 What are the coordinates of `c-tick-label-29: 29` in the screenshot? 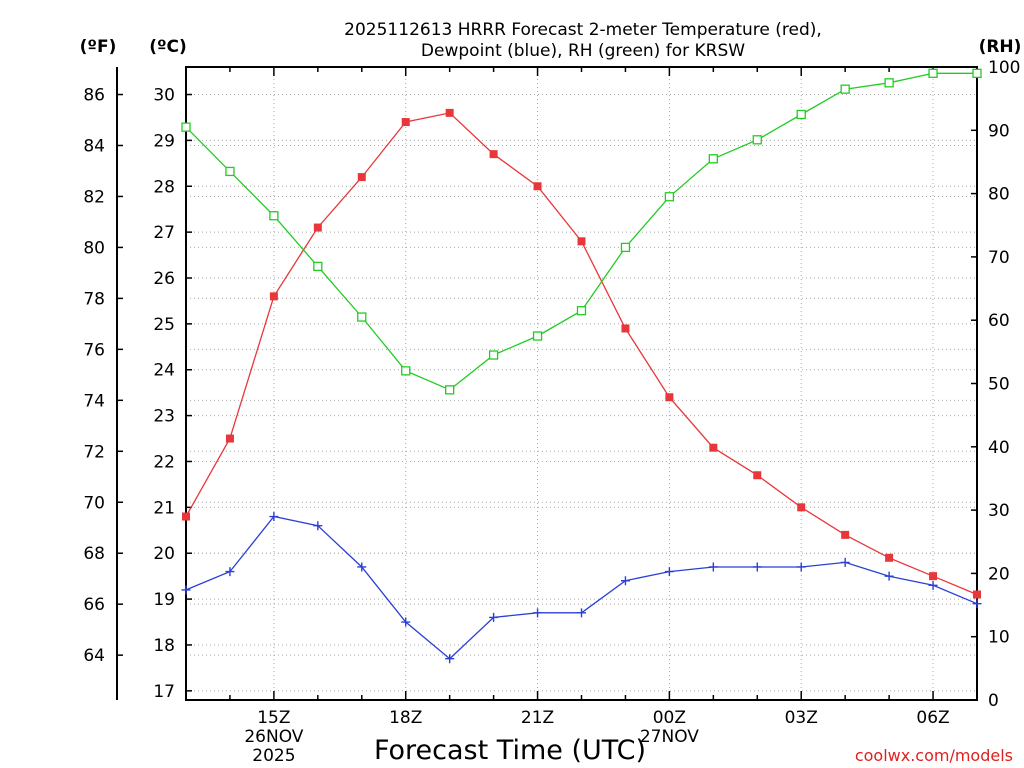 It's located at (164, 141).